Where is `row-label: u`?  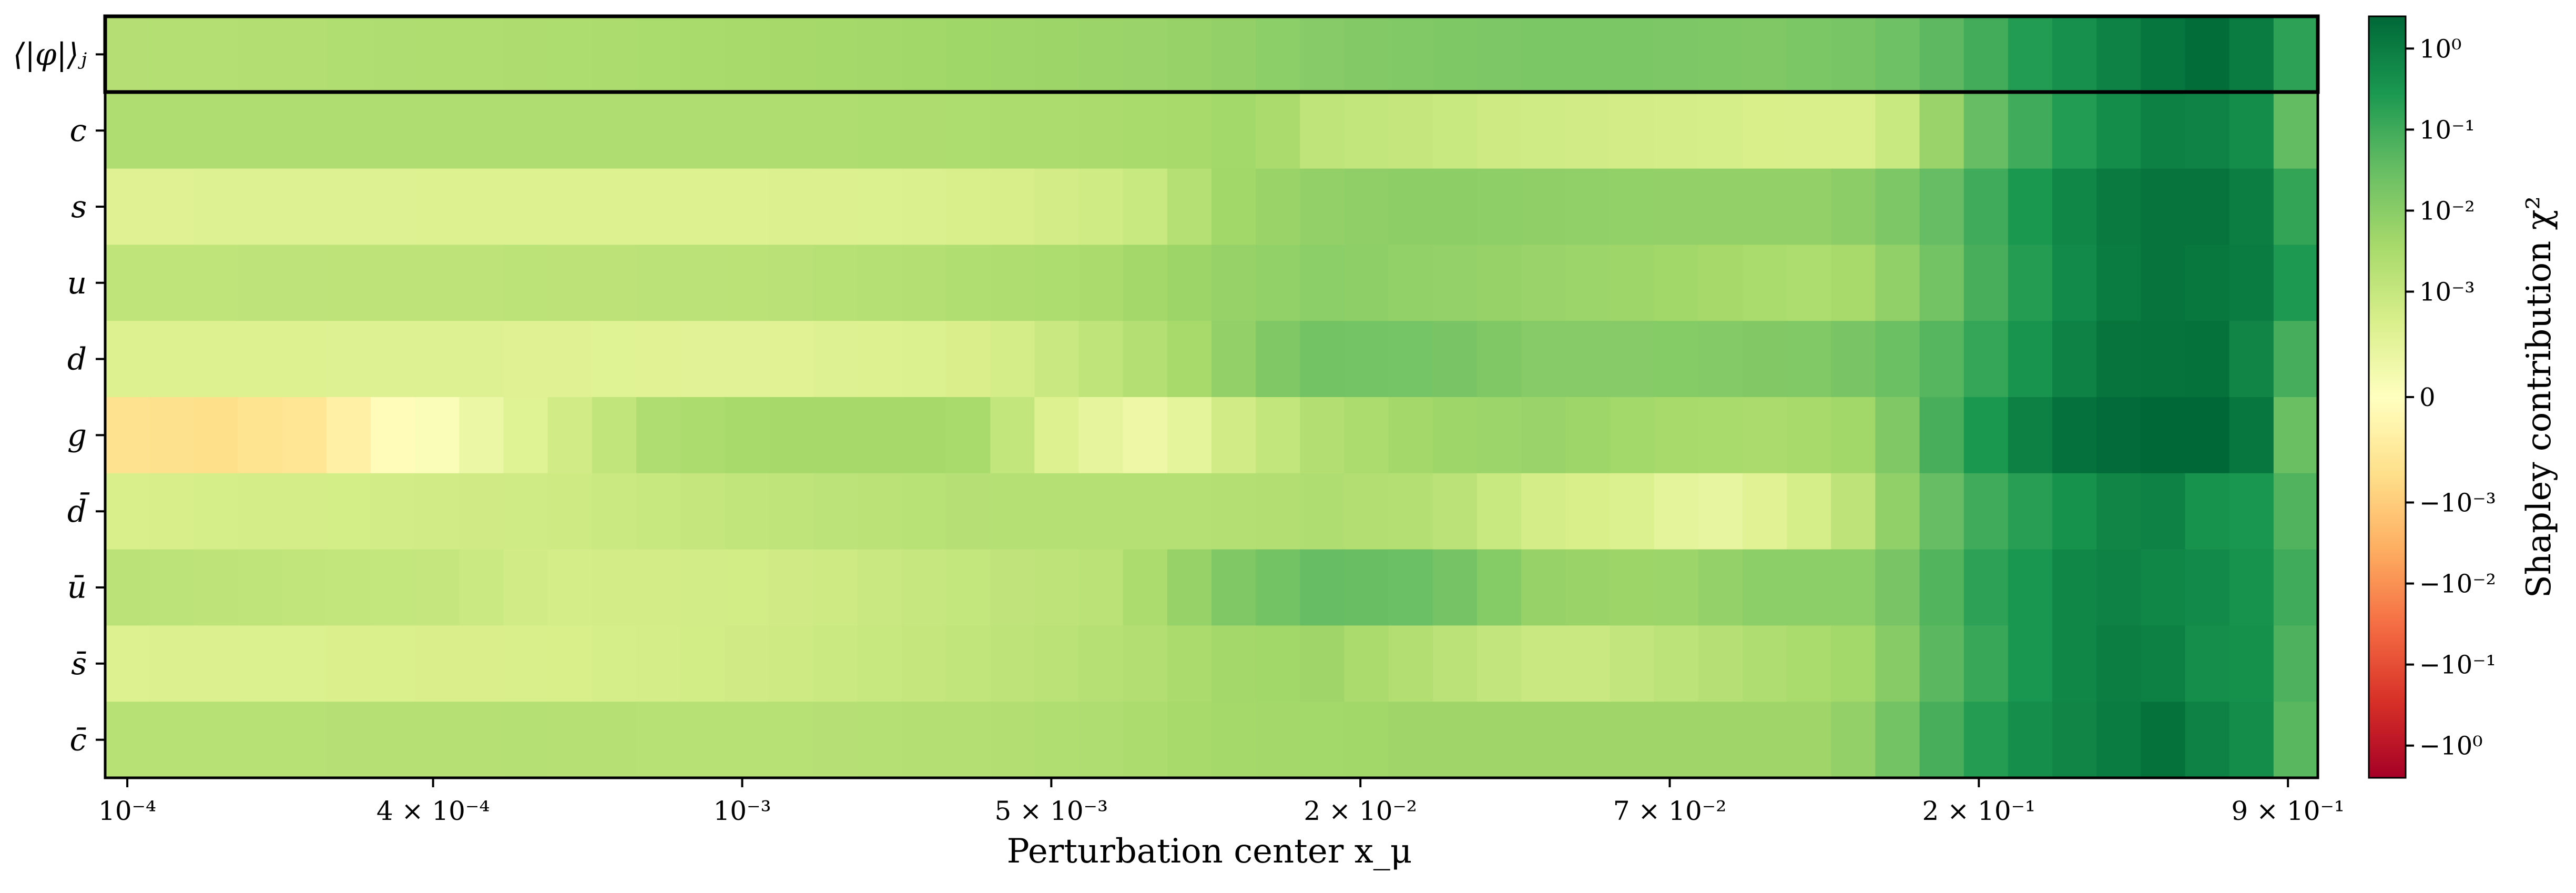 row-label: u is located at coordinates (77, 283).